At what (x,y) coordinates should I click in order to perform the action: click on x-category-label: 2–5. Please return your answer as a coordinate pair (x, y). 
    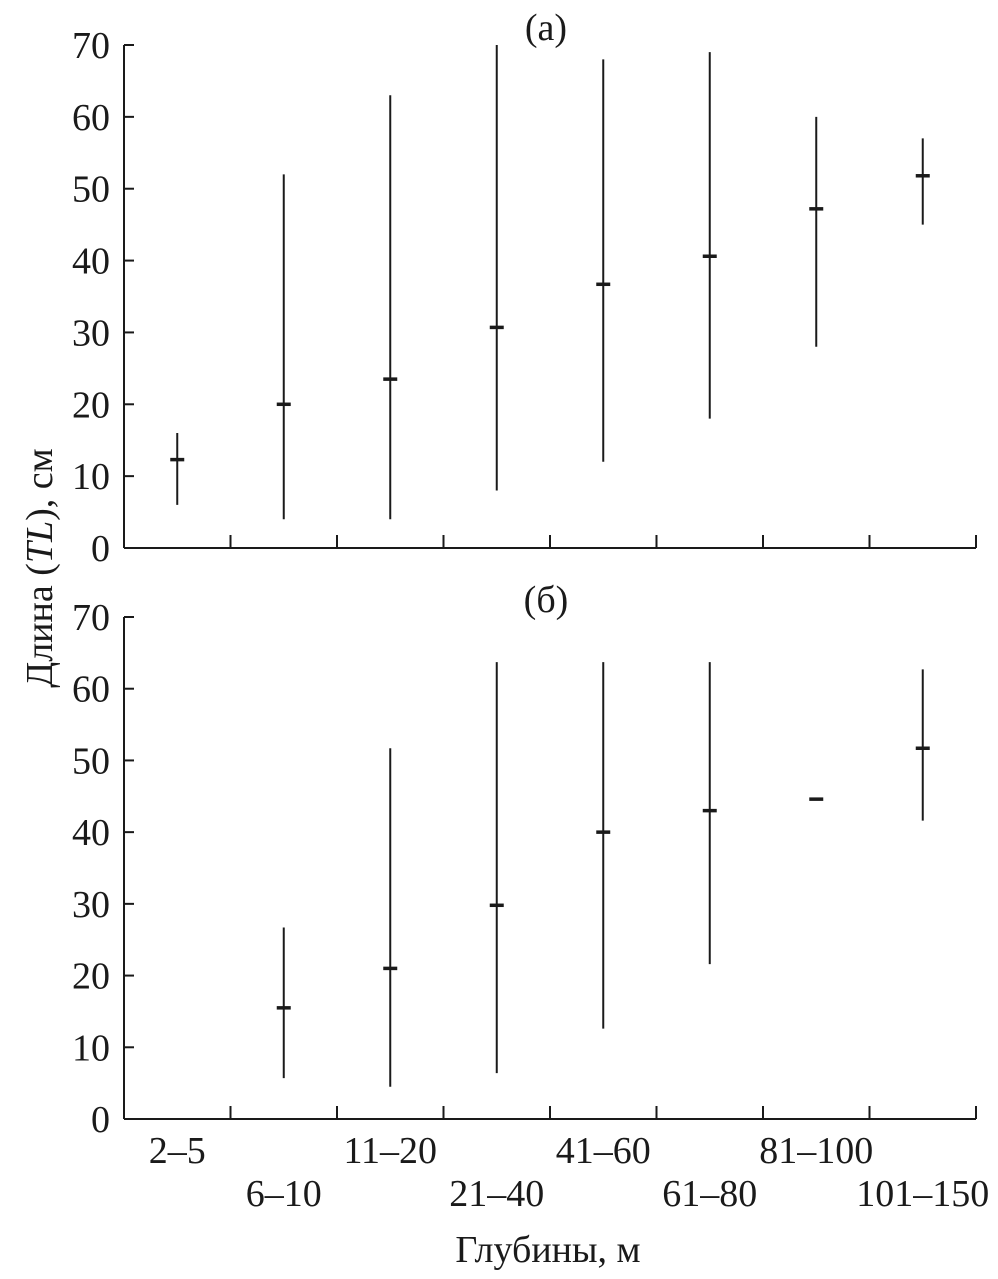
    Looking at the image, I should click on (177, 1151).